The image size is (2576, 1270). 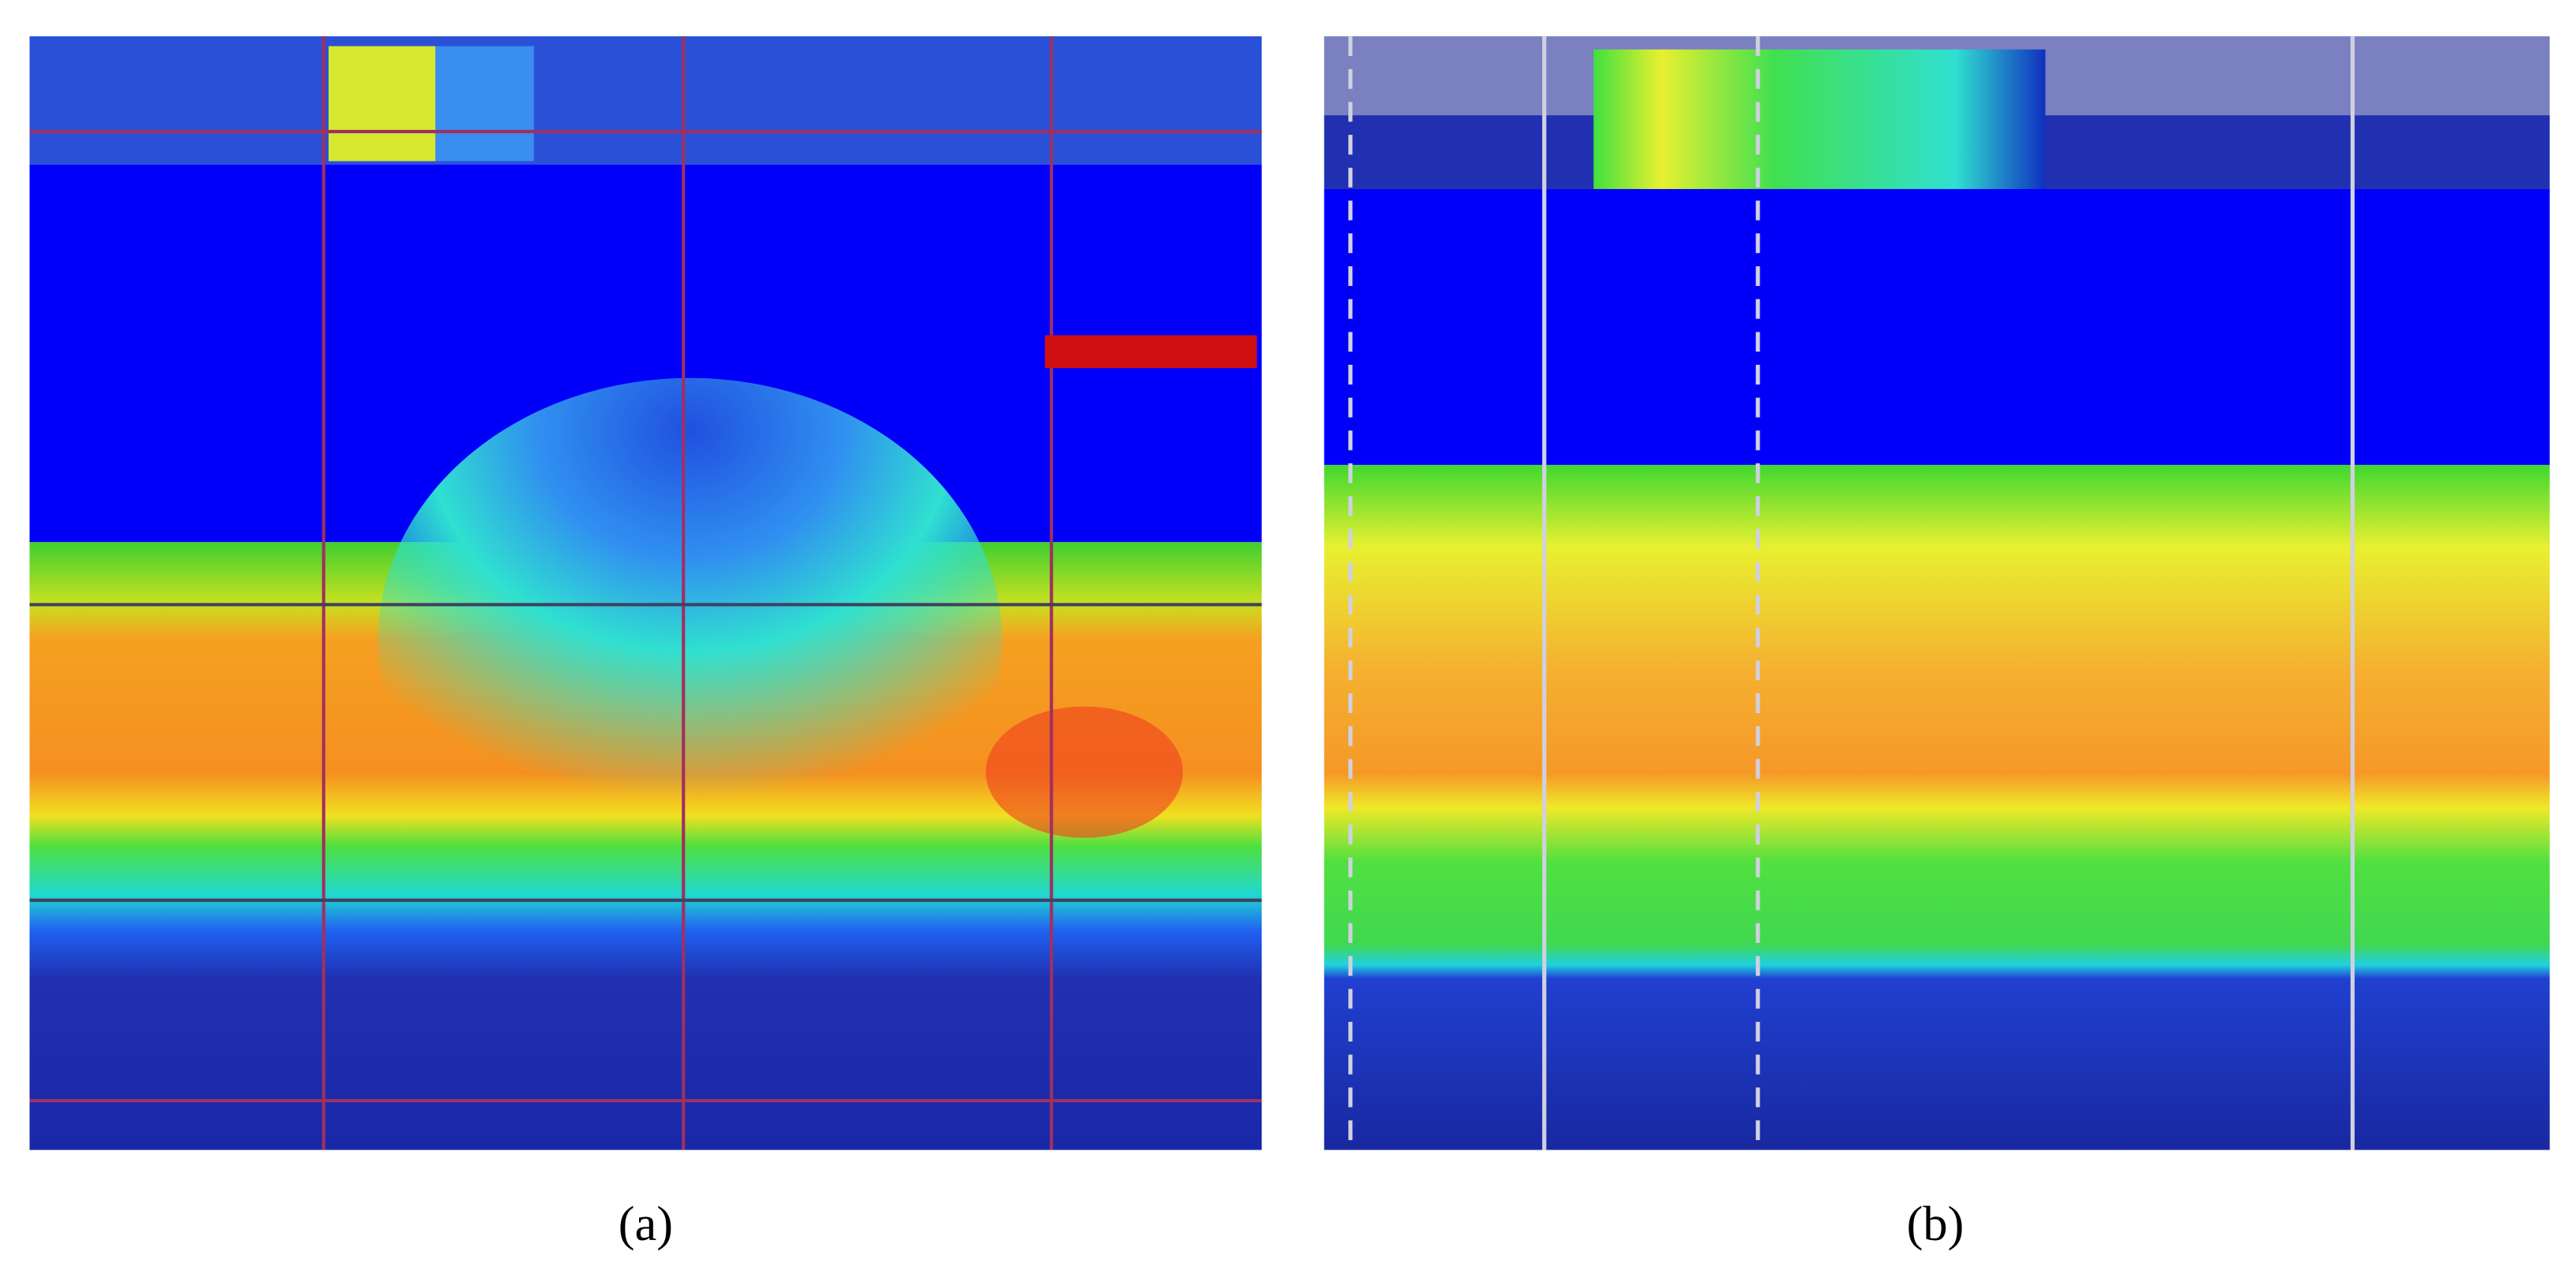 I want to click on top-band, so click(x=645, y=100).